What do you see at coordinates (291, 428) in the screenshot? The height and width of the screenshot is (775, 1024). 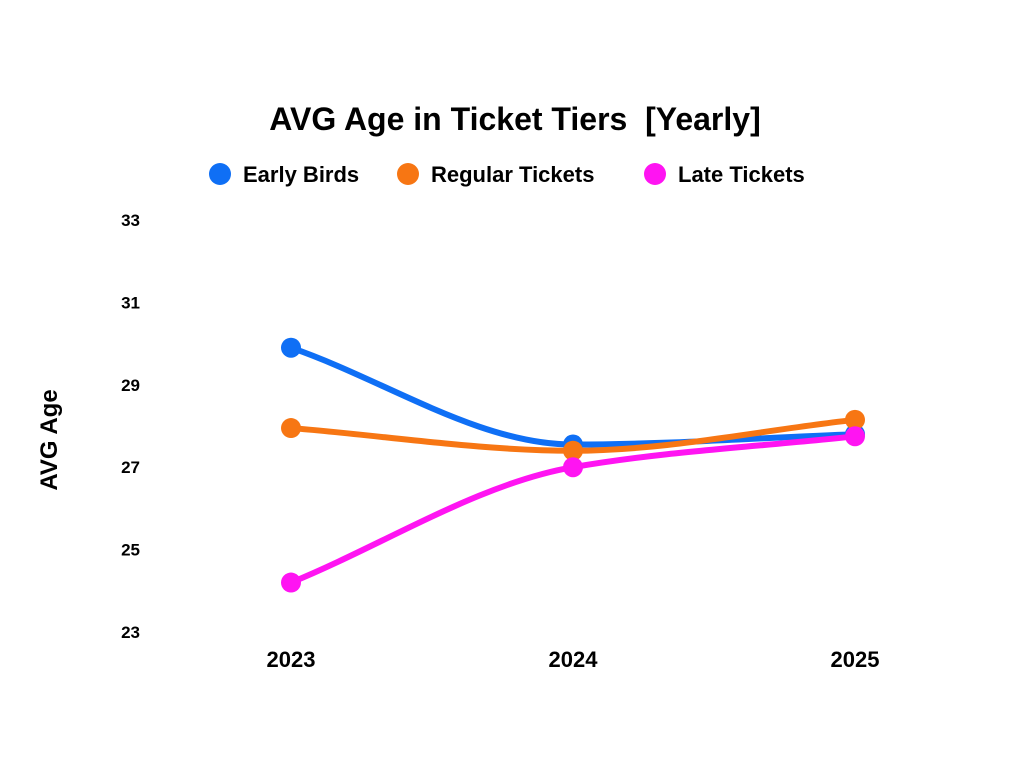 I see `data-point-regular-tickets-2023` at bounding box center [291, 428].